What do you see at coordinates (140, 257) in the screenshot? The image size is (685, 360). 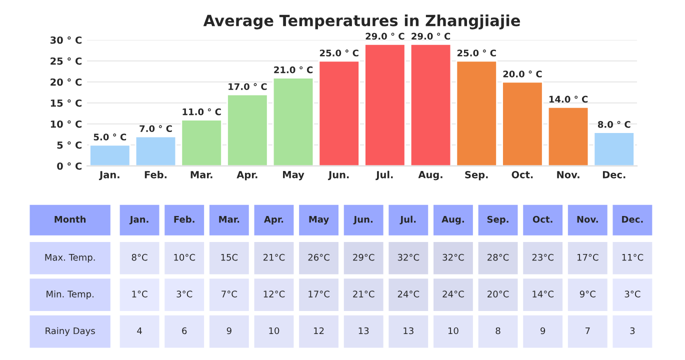 I see `data-label: 8°C` at bounding box center [140, 257].